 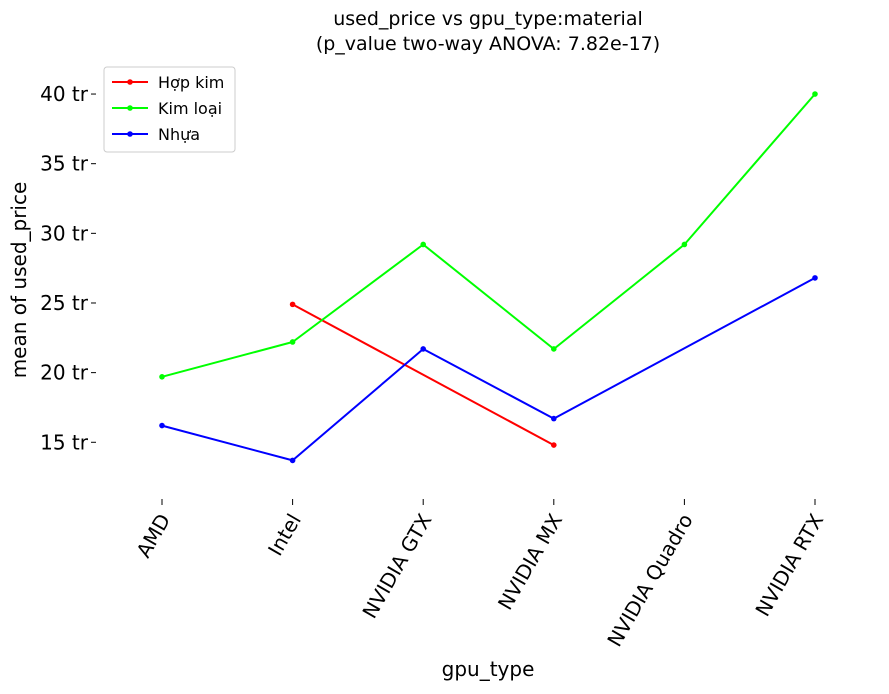 I want to click on chart-subtitle: (p_value two-way ANOVA: 7.82e-17), so click(x=488, y=44).